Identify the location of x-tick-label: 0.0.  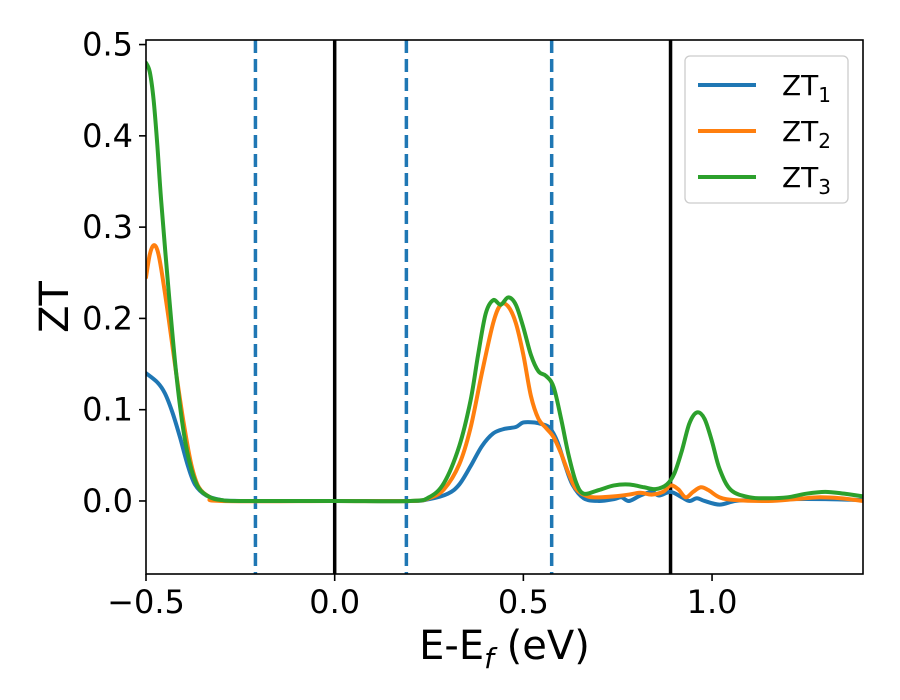
(334, 602).